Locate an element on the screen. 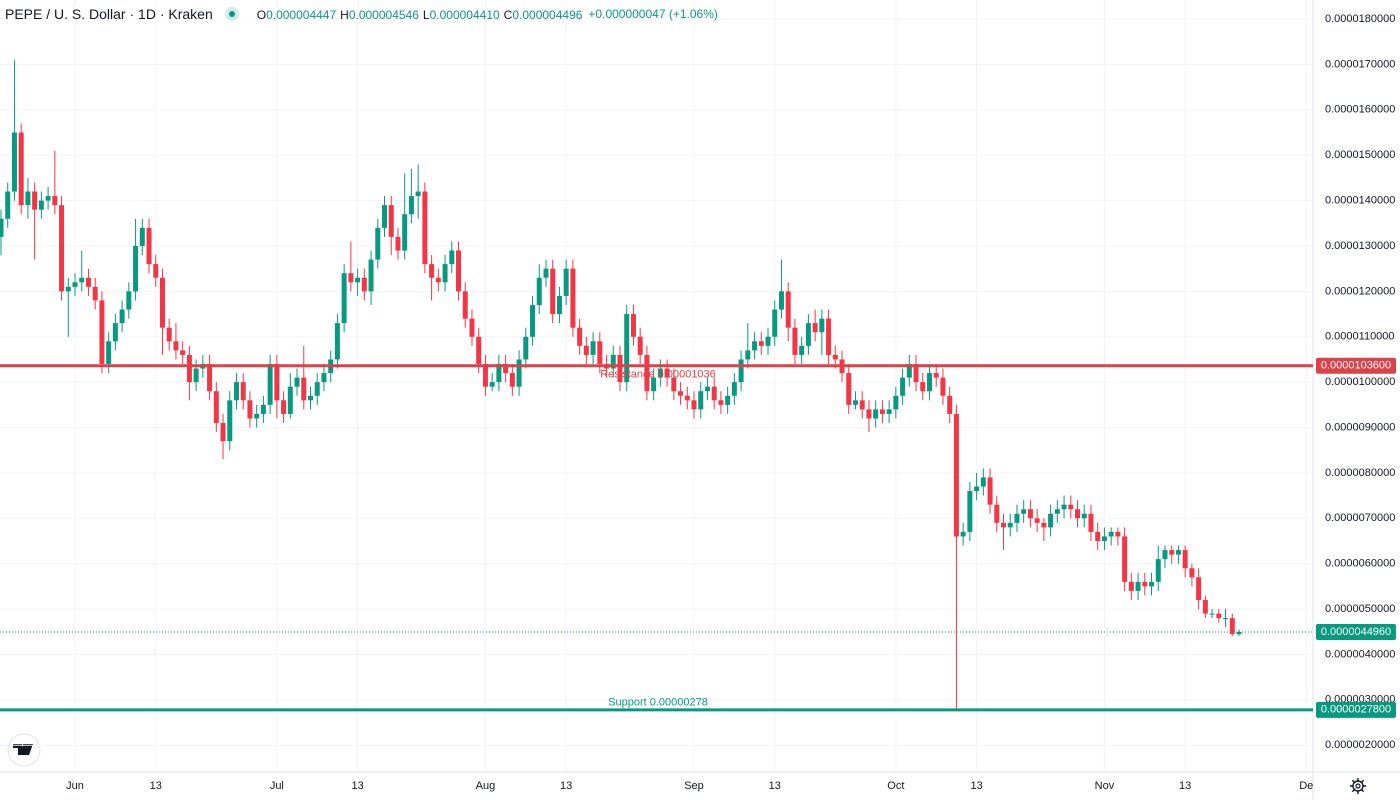 The height and width of the screenshot is (800, 1400). y-tick-label: 0.0000120000 is located at coordinates (1360, 291).